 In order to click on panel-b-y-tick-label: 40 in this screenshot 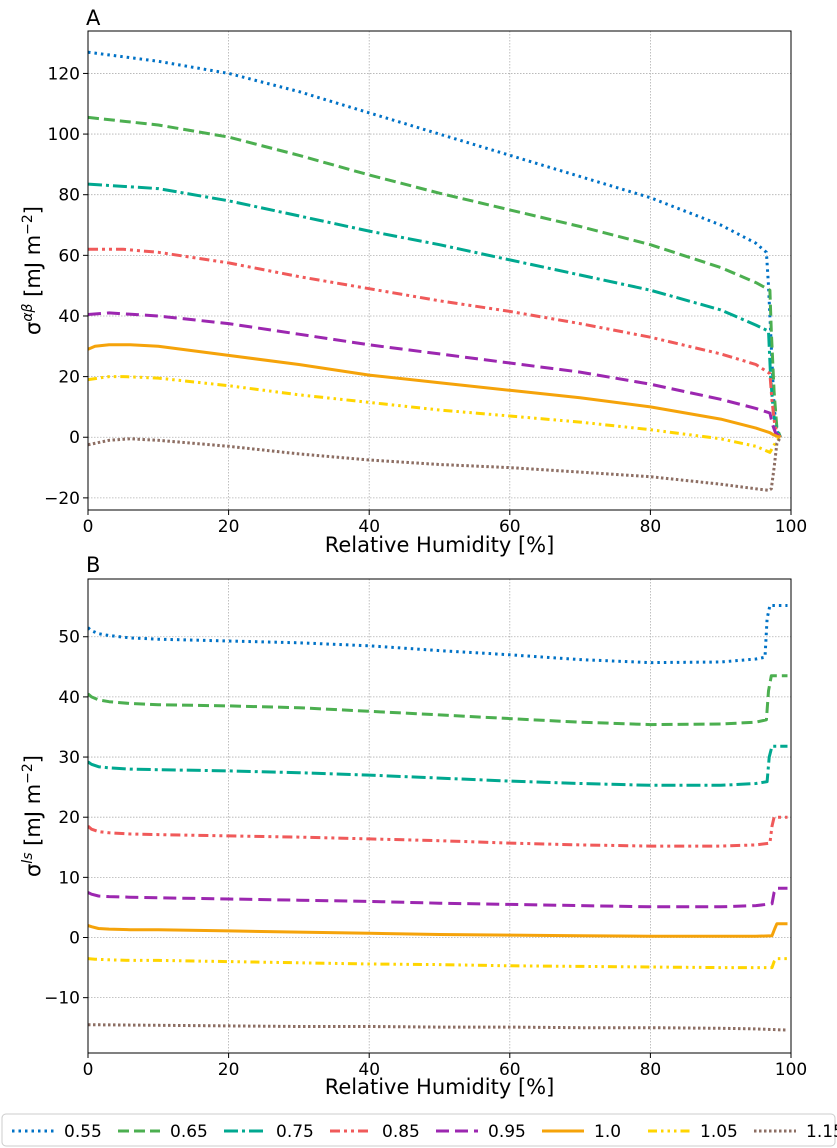, I will do `click(69, 698)`.